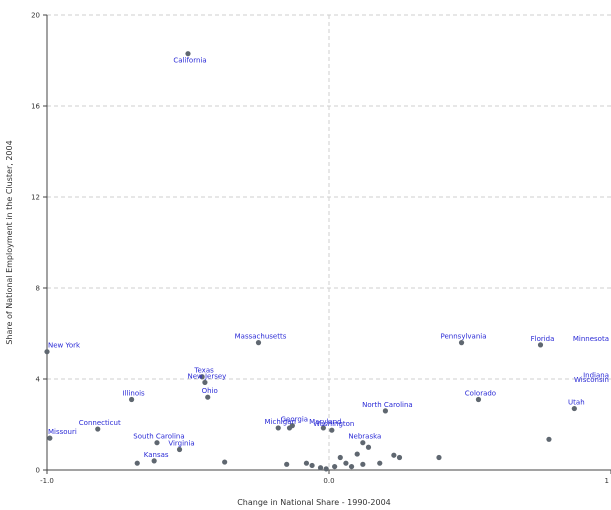  Describe the element at coordinates (294, 420) in the screenshot. I see `point-label: Georgia` at that location.